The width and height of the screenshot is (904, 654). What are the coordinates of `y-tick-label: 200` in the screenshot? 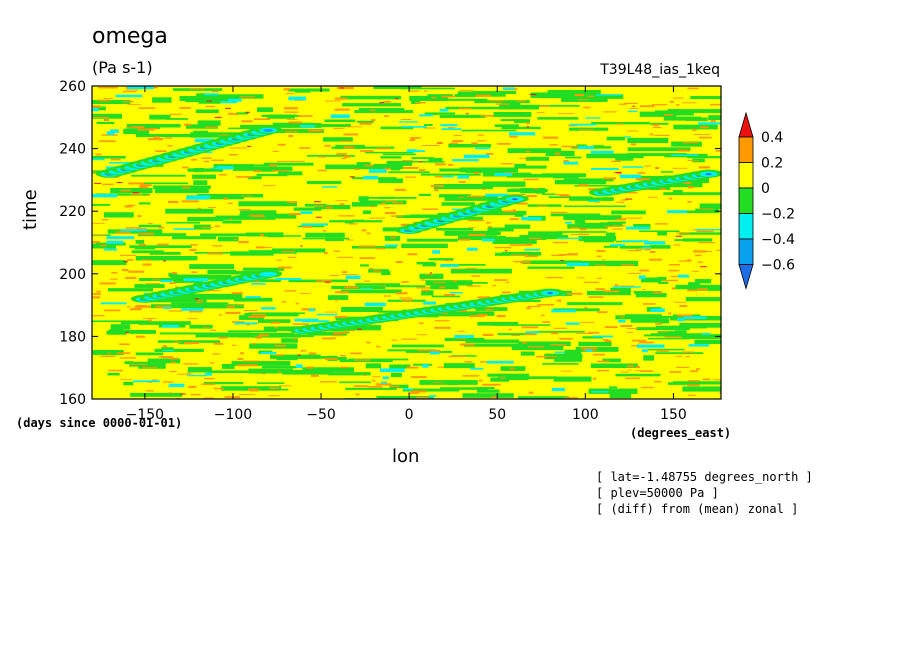 It's located at (72, 275).